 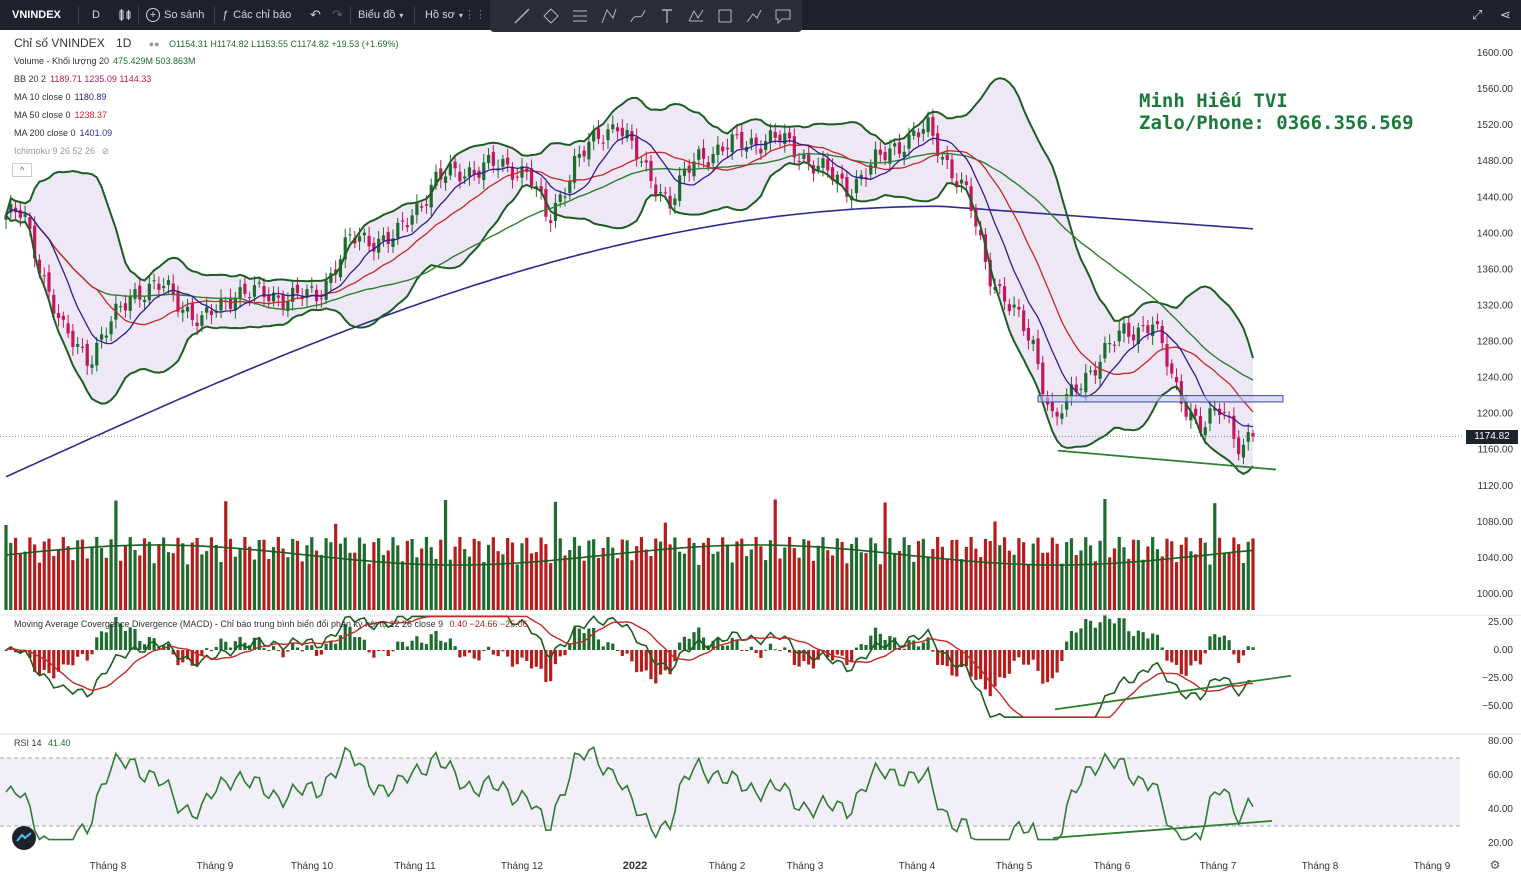 I want to click on interval-button: D, so click(x=96, y=15).